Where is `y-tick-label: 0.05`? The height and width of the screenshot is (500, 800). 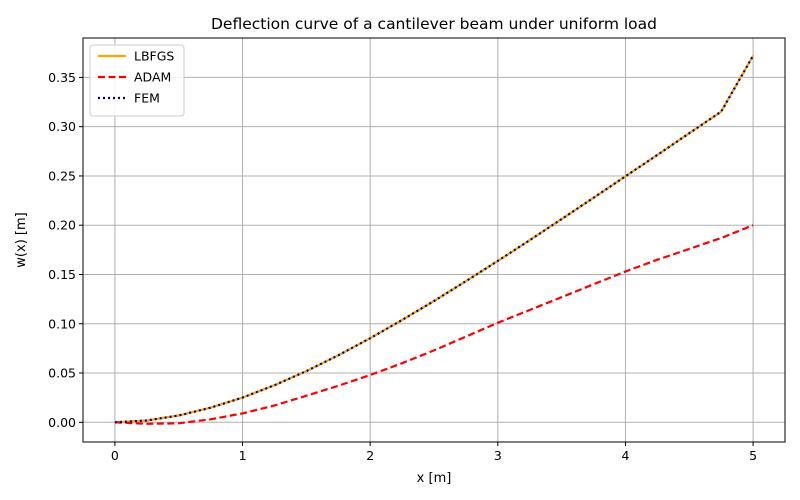
y-tick-label: 0.05 is located at coordinates (62, 373).